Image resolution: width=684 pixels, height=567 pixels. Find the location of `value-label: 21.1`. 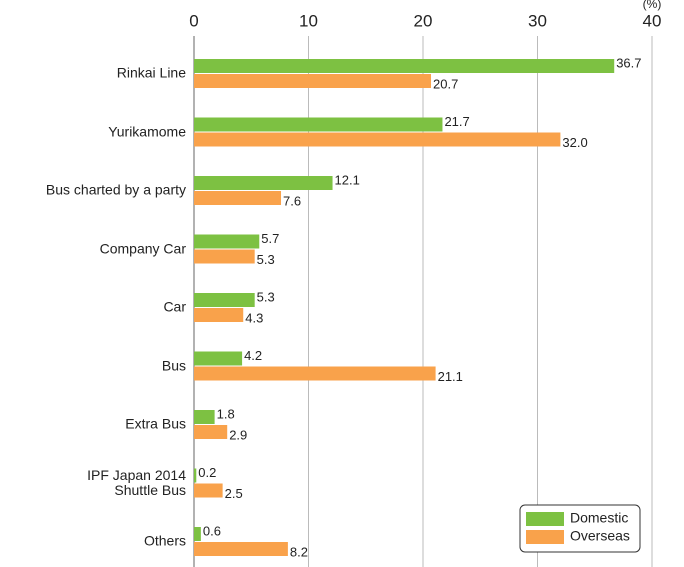

value-label: 21.1 is located at coordinates (450, 376).